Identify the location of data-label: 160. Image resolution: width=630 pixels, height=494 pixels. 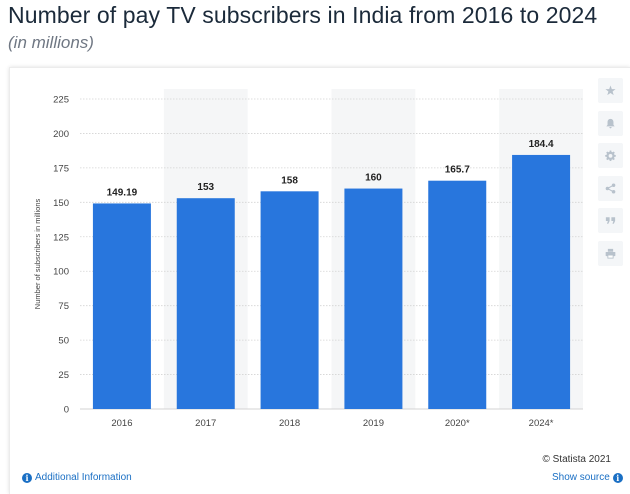
(373, 178).